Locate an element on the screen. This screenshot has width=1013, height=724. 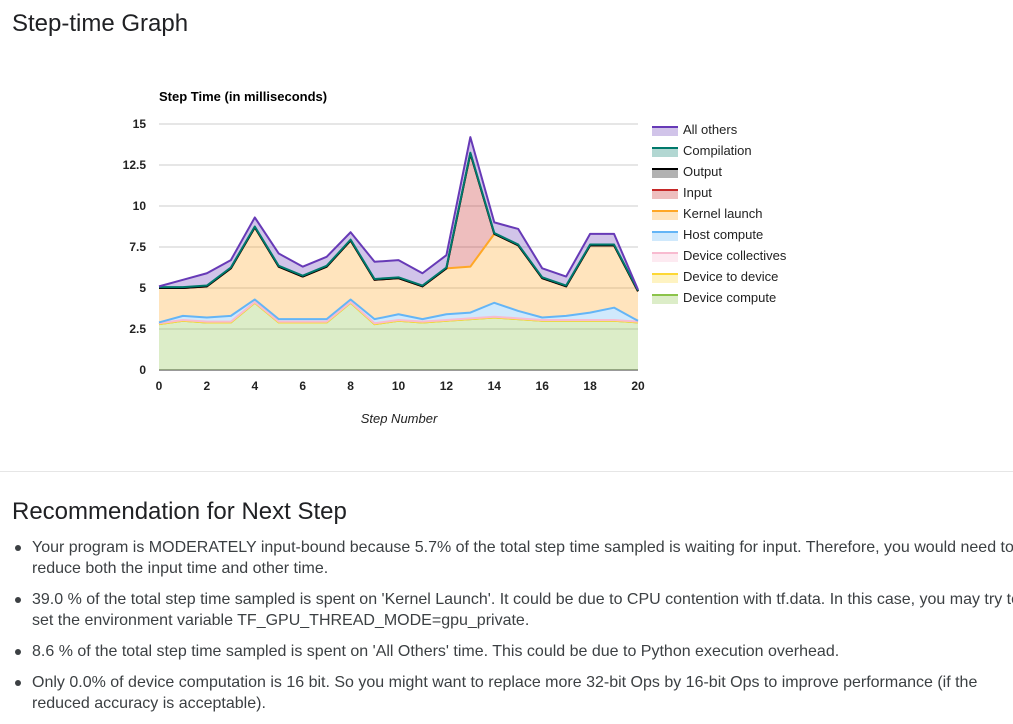
legend-item-all-others: All others is located at coordinates (695, 129).